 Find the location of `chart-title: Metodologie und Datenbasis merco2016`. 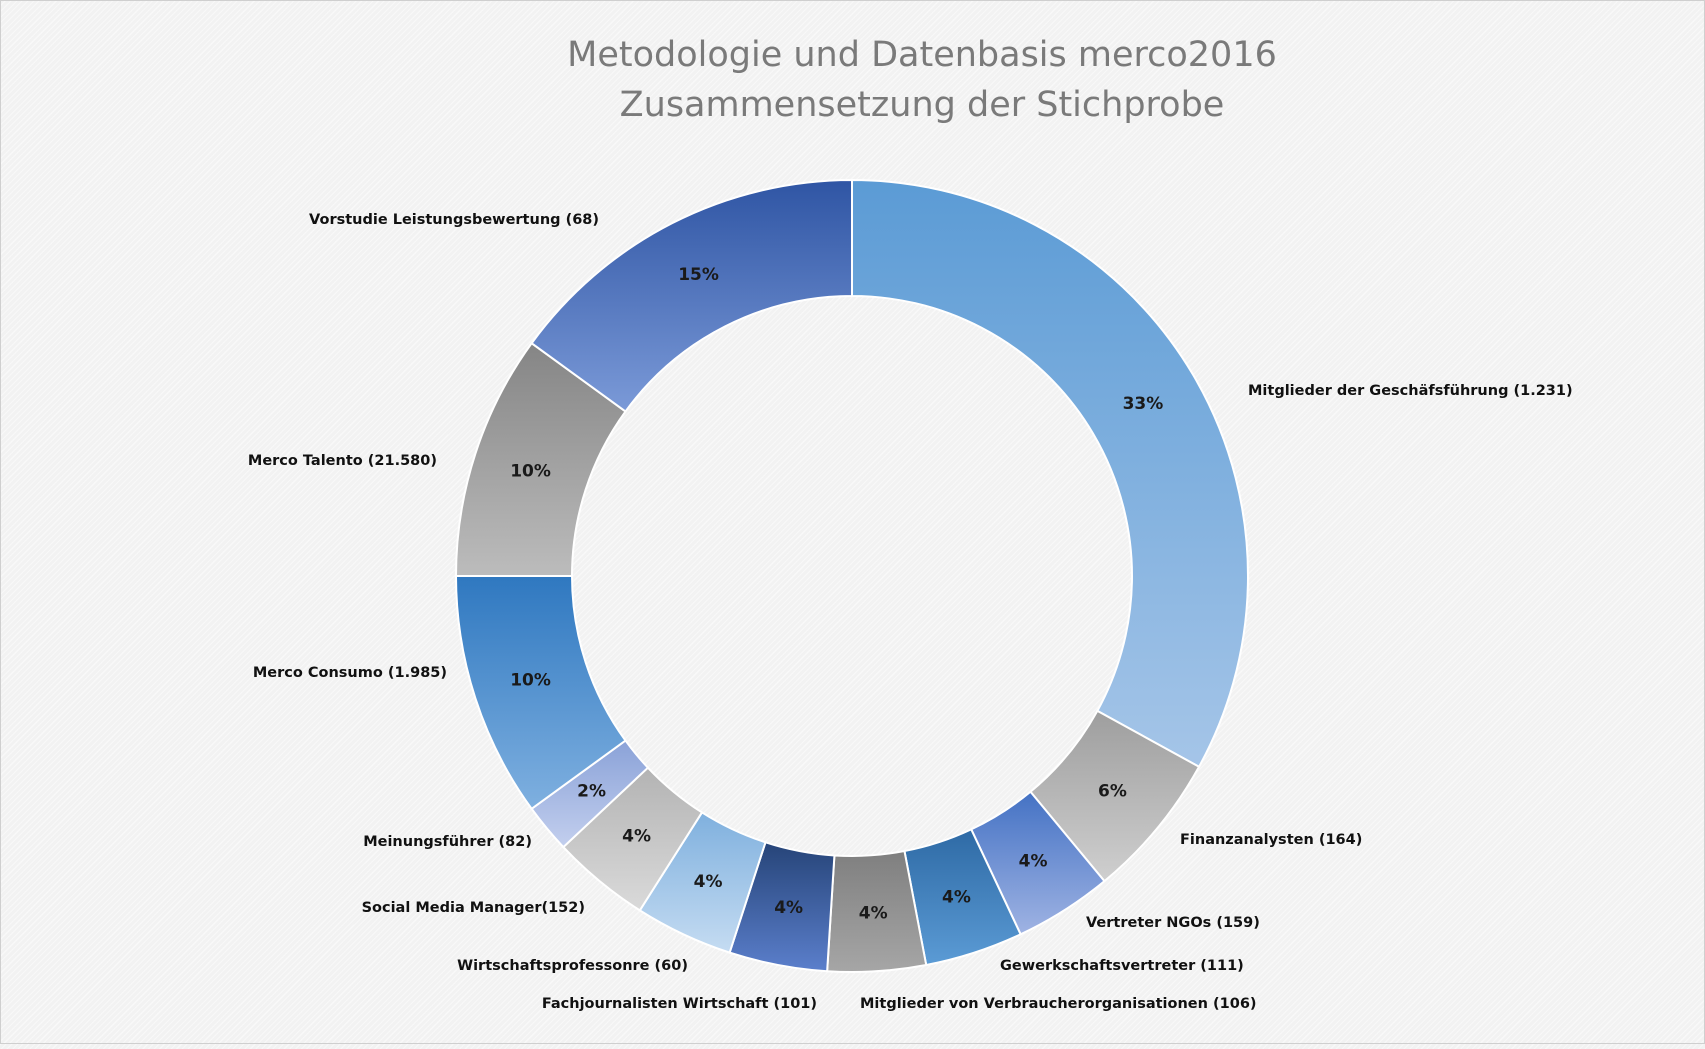

chart-title: Metodologie und Datenbasis merco2016 is located at coordinates (922, 55).